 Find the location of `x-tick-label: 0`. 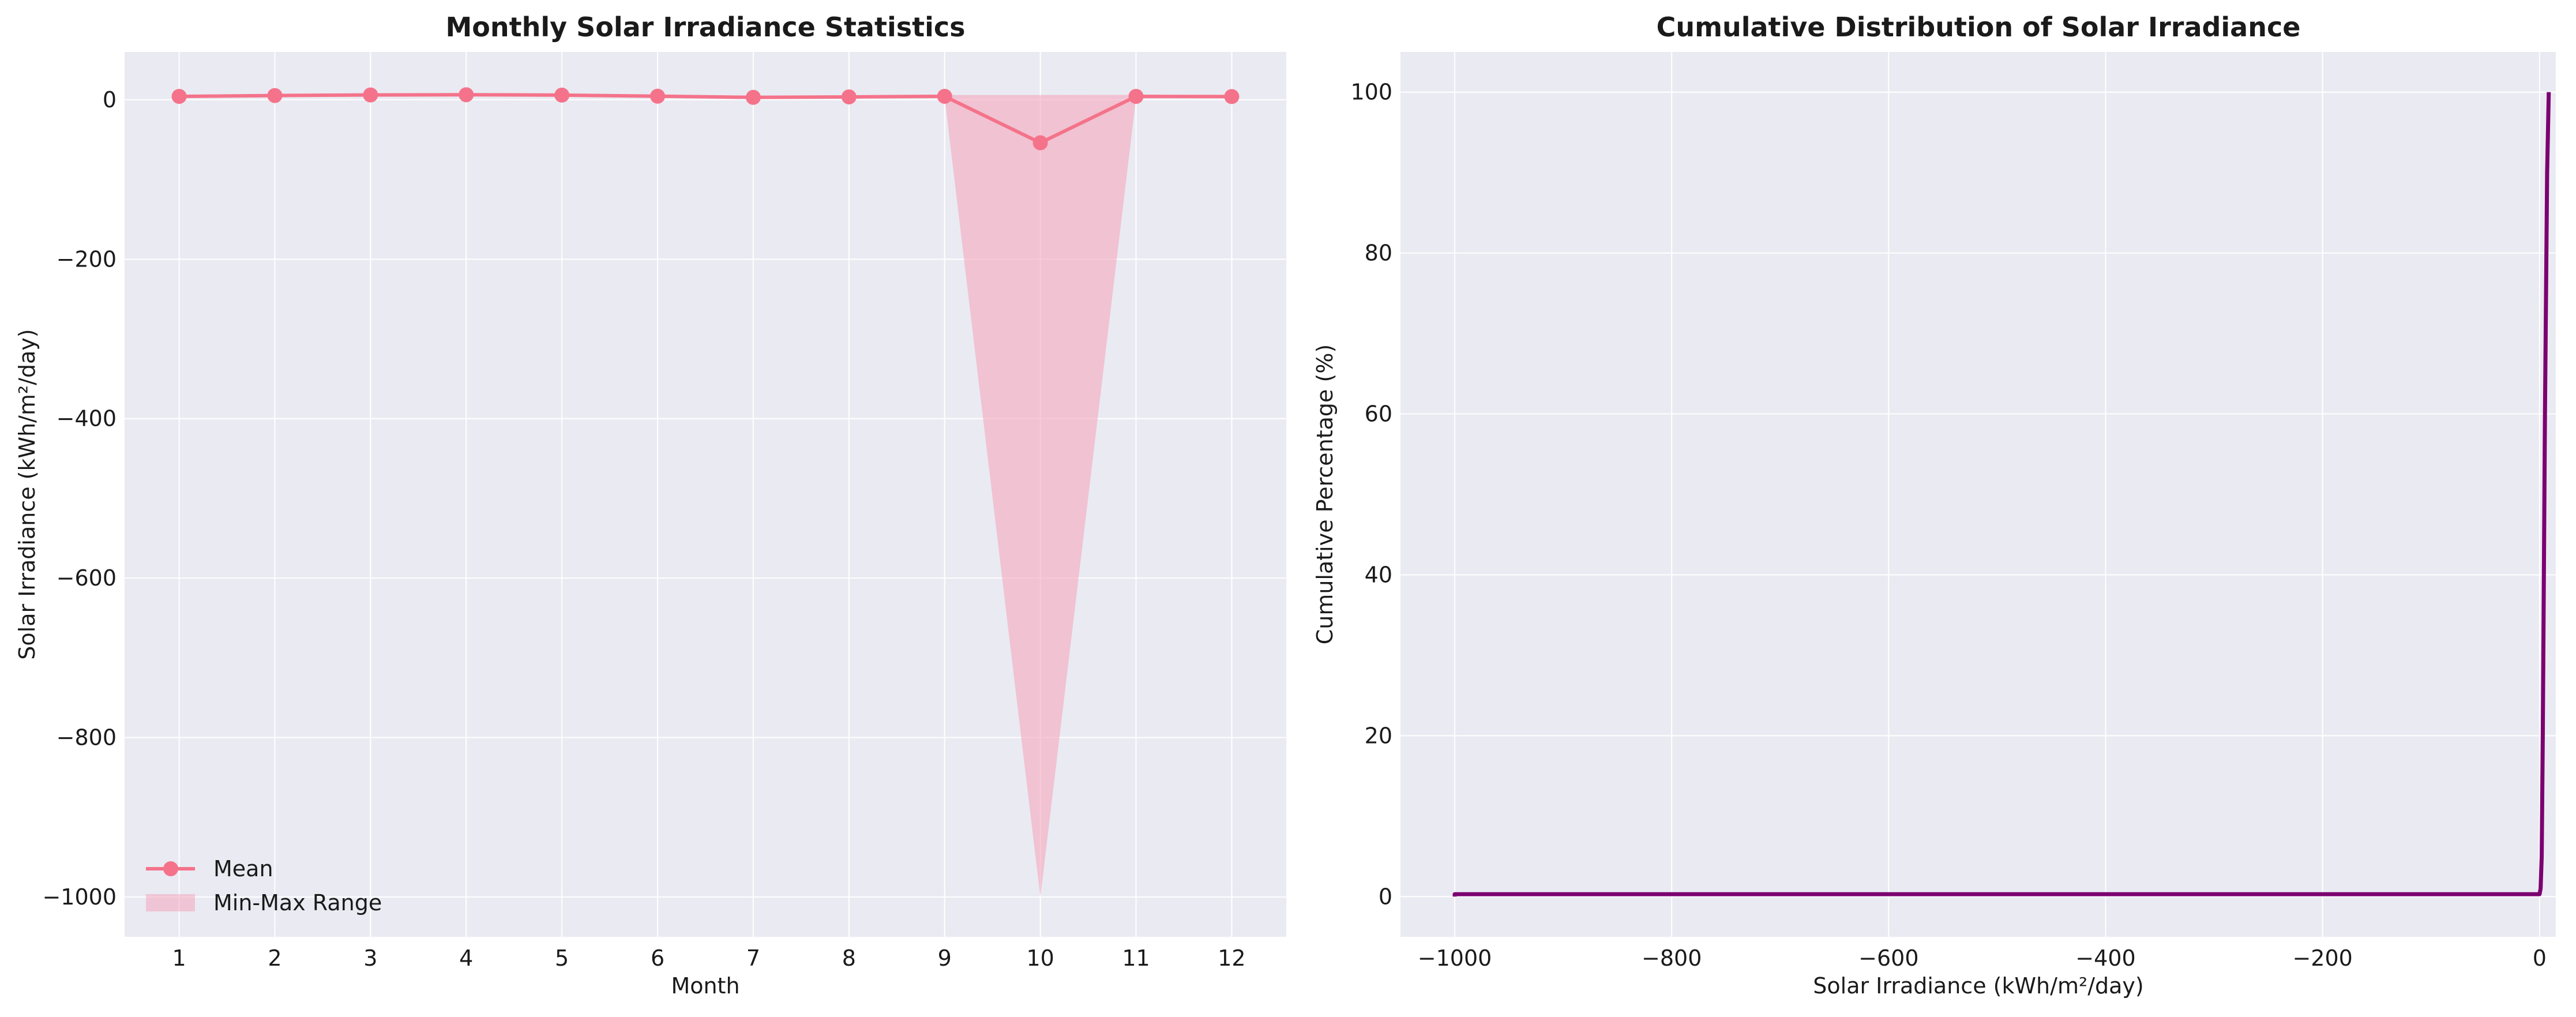

x-tick-label: 0 is located at coordinates (2540, 958).